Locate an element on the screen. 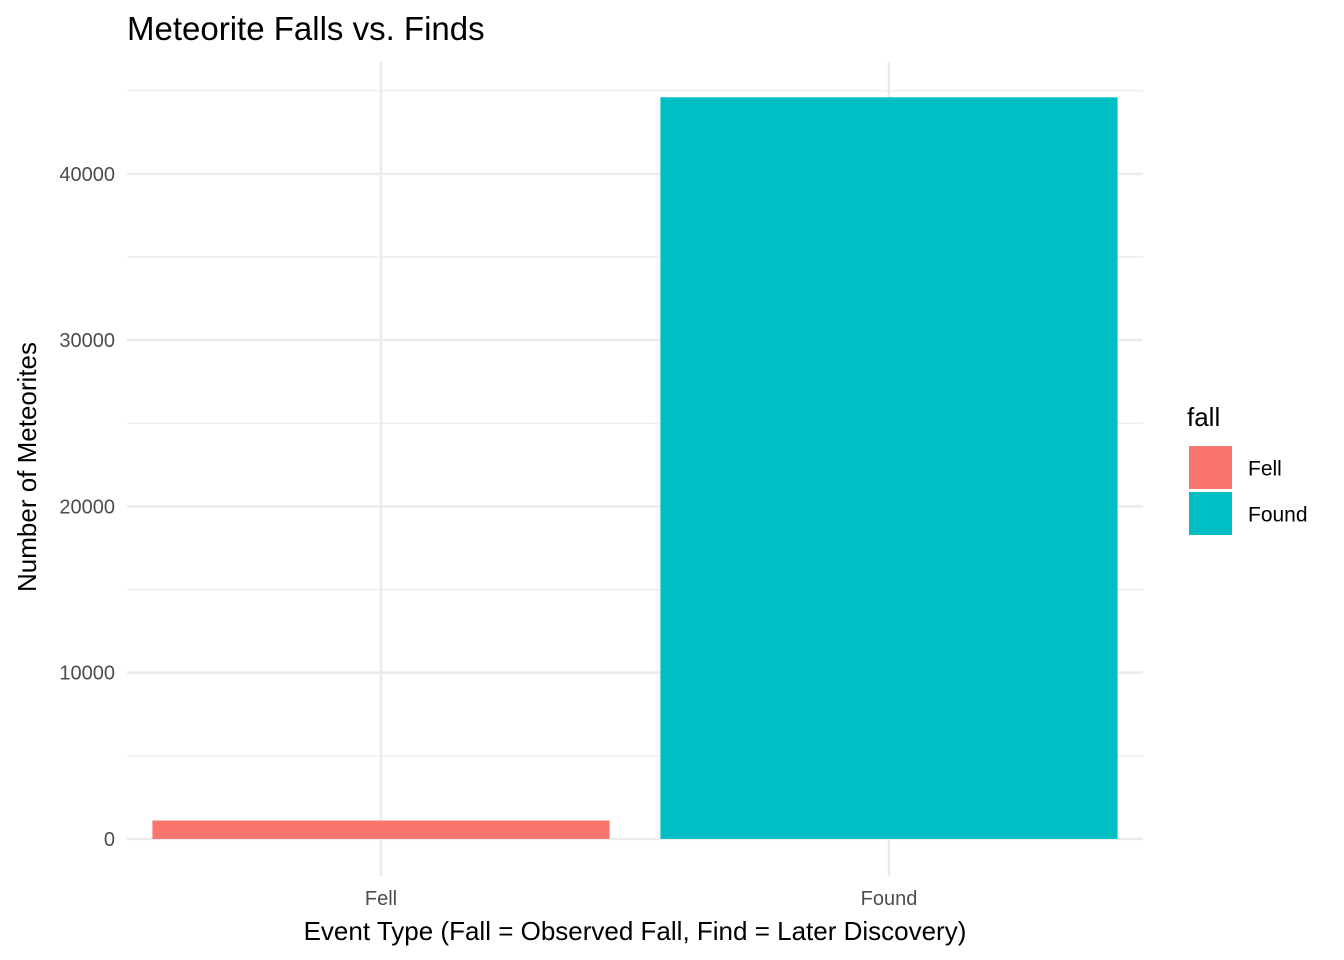 The width and height of the screenshot is (1344, 960). legend-key-fell is located at coordinates (1210, 467).